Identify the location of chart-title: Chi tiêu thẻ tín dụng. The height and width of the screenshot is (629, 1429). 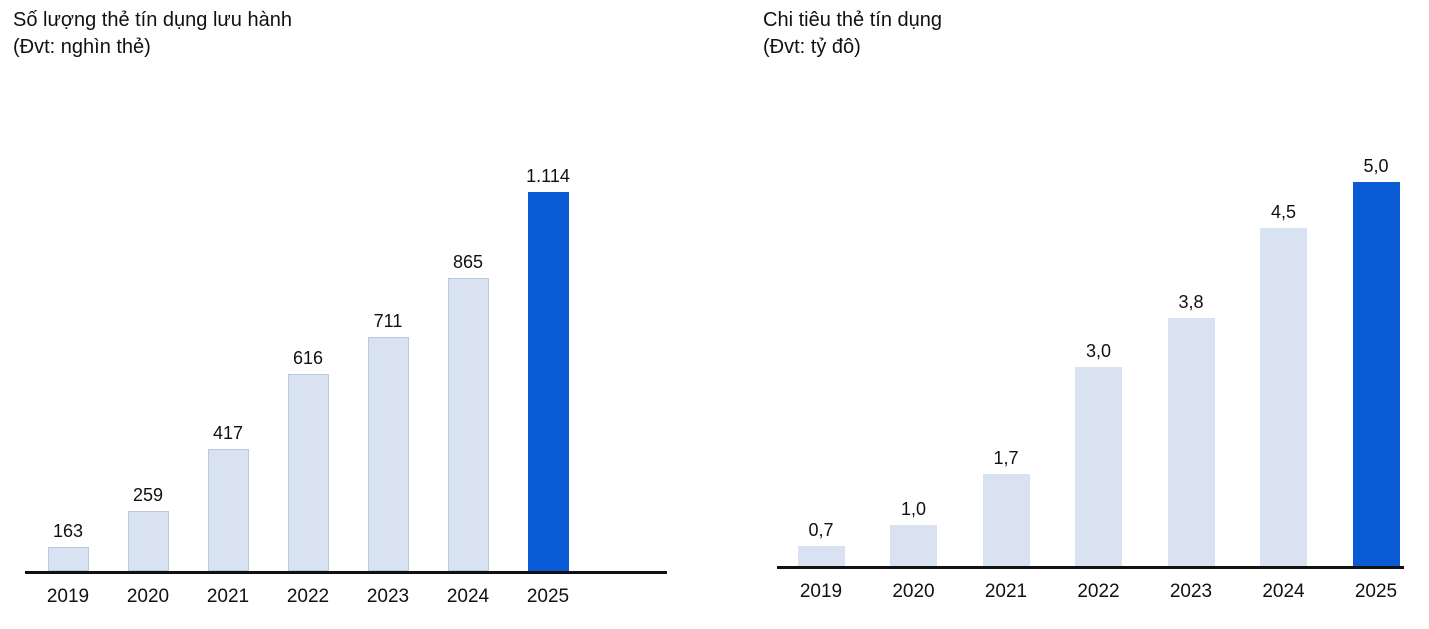
(853, 20).